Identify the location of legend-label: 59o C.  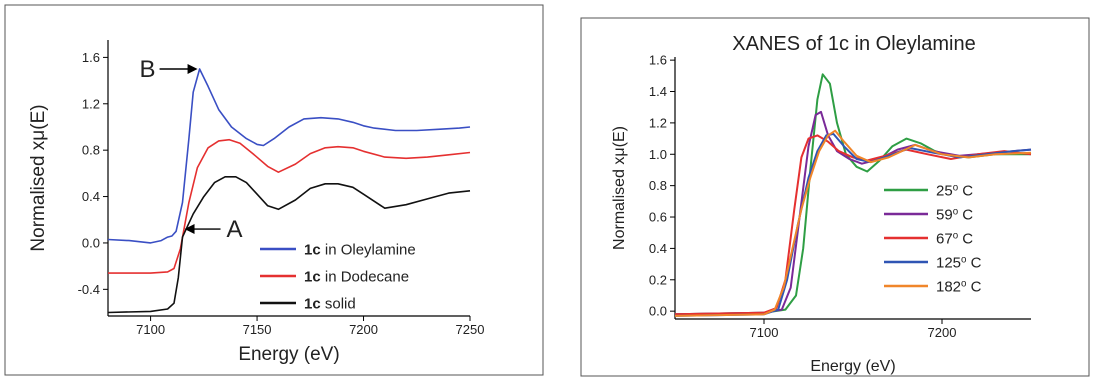
(954, 215).